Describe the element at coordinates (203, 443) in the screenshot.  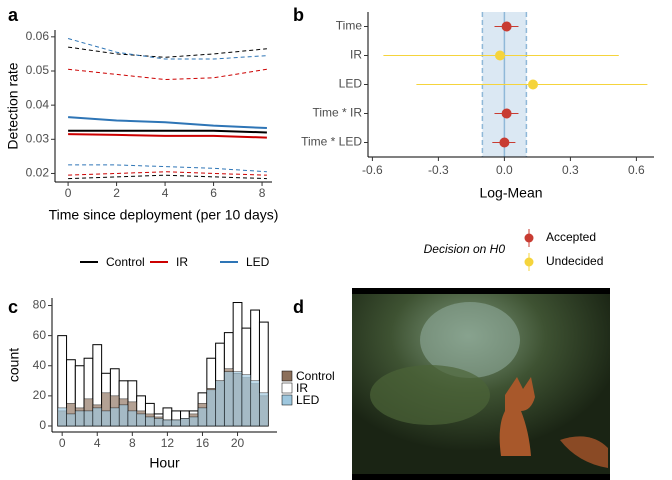
I see `x-tick-label: 16` at that location.